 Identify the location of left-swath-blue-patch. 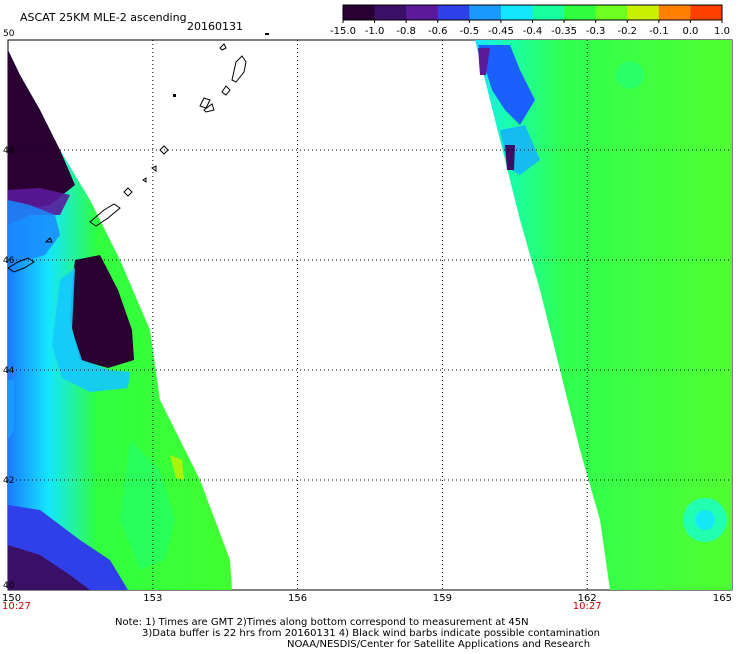
(34, 231).